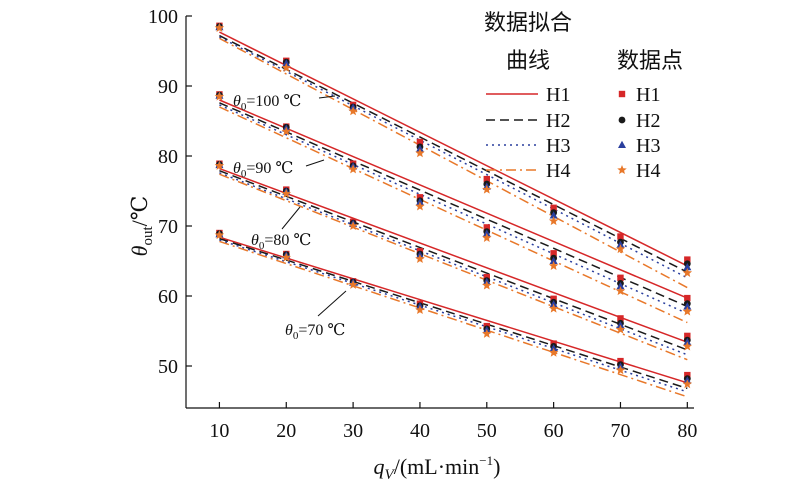  I want to click on legend-fit-title-line2: 曲线, so click(528, 60).